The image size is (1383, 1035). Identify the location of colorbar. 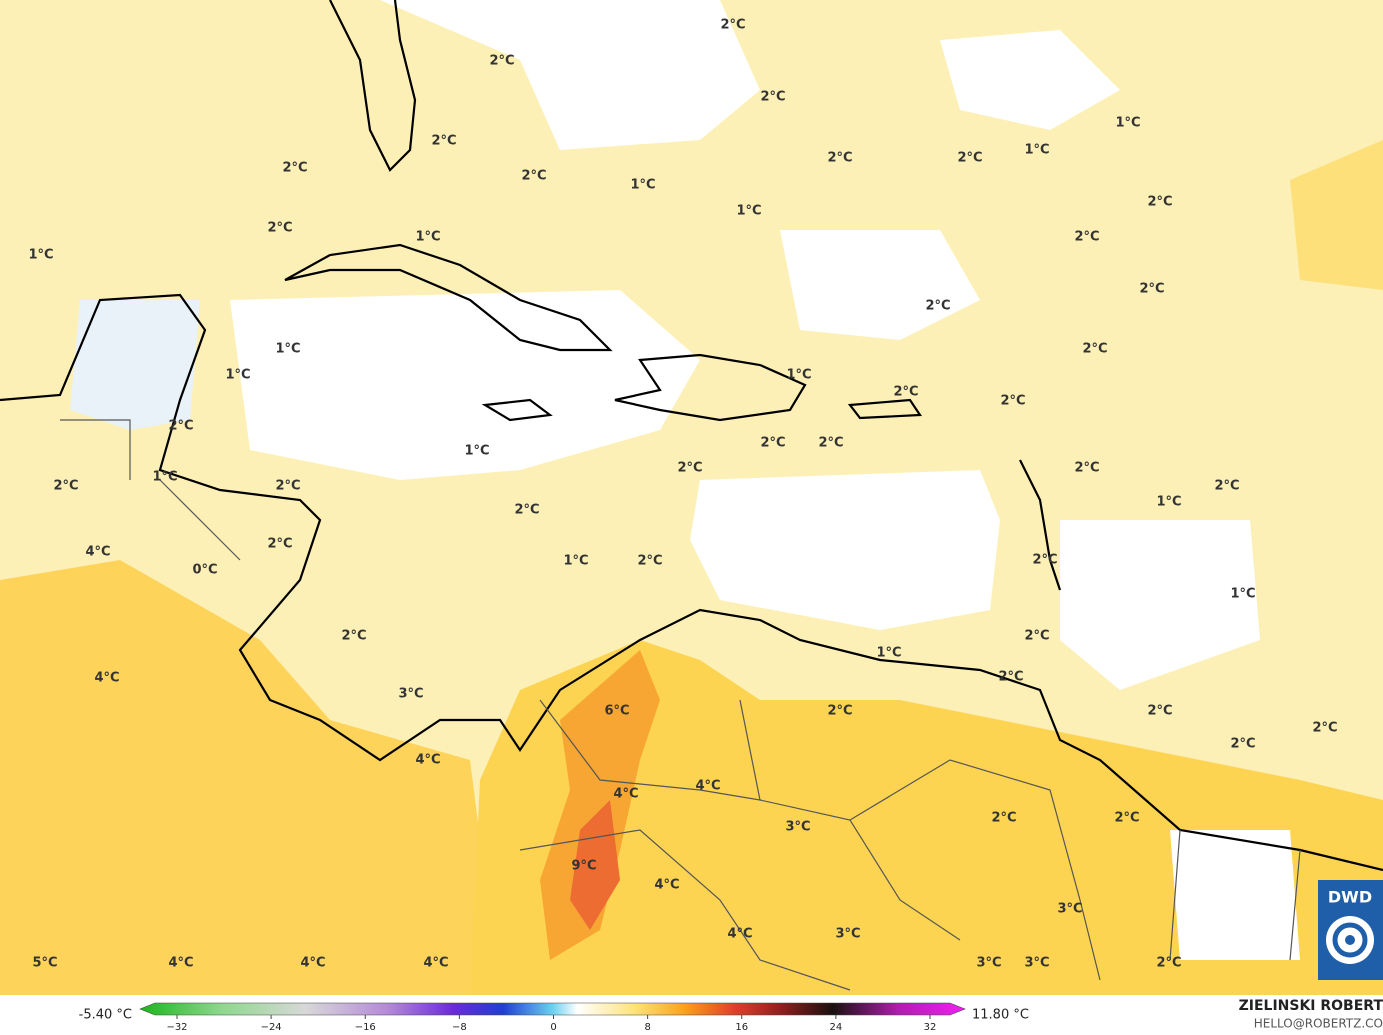
(552, 1009).